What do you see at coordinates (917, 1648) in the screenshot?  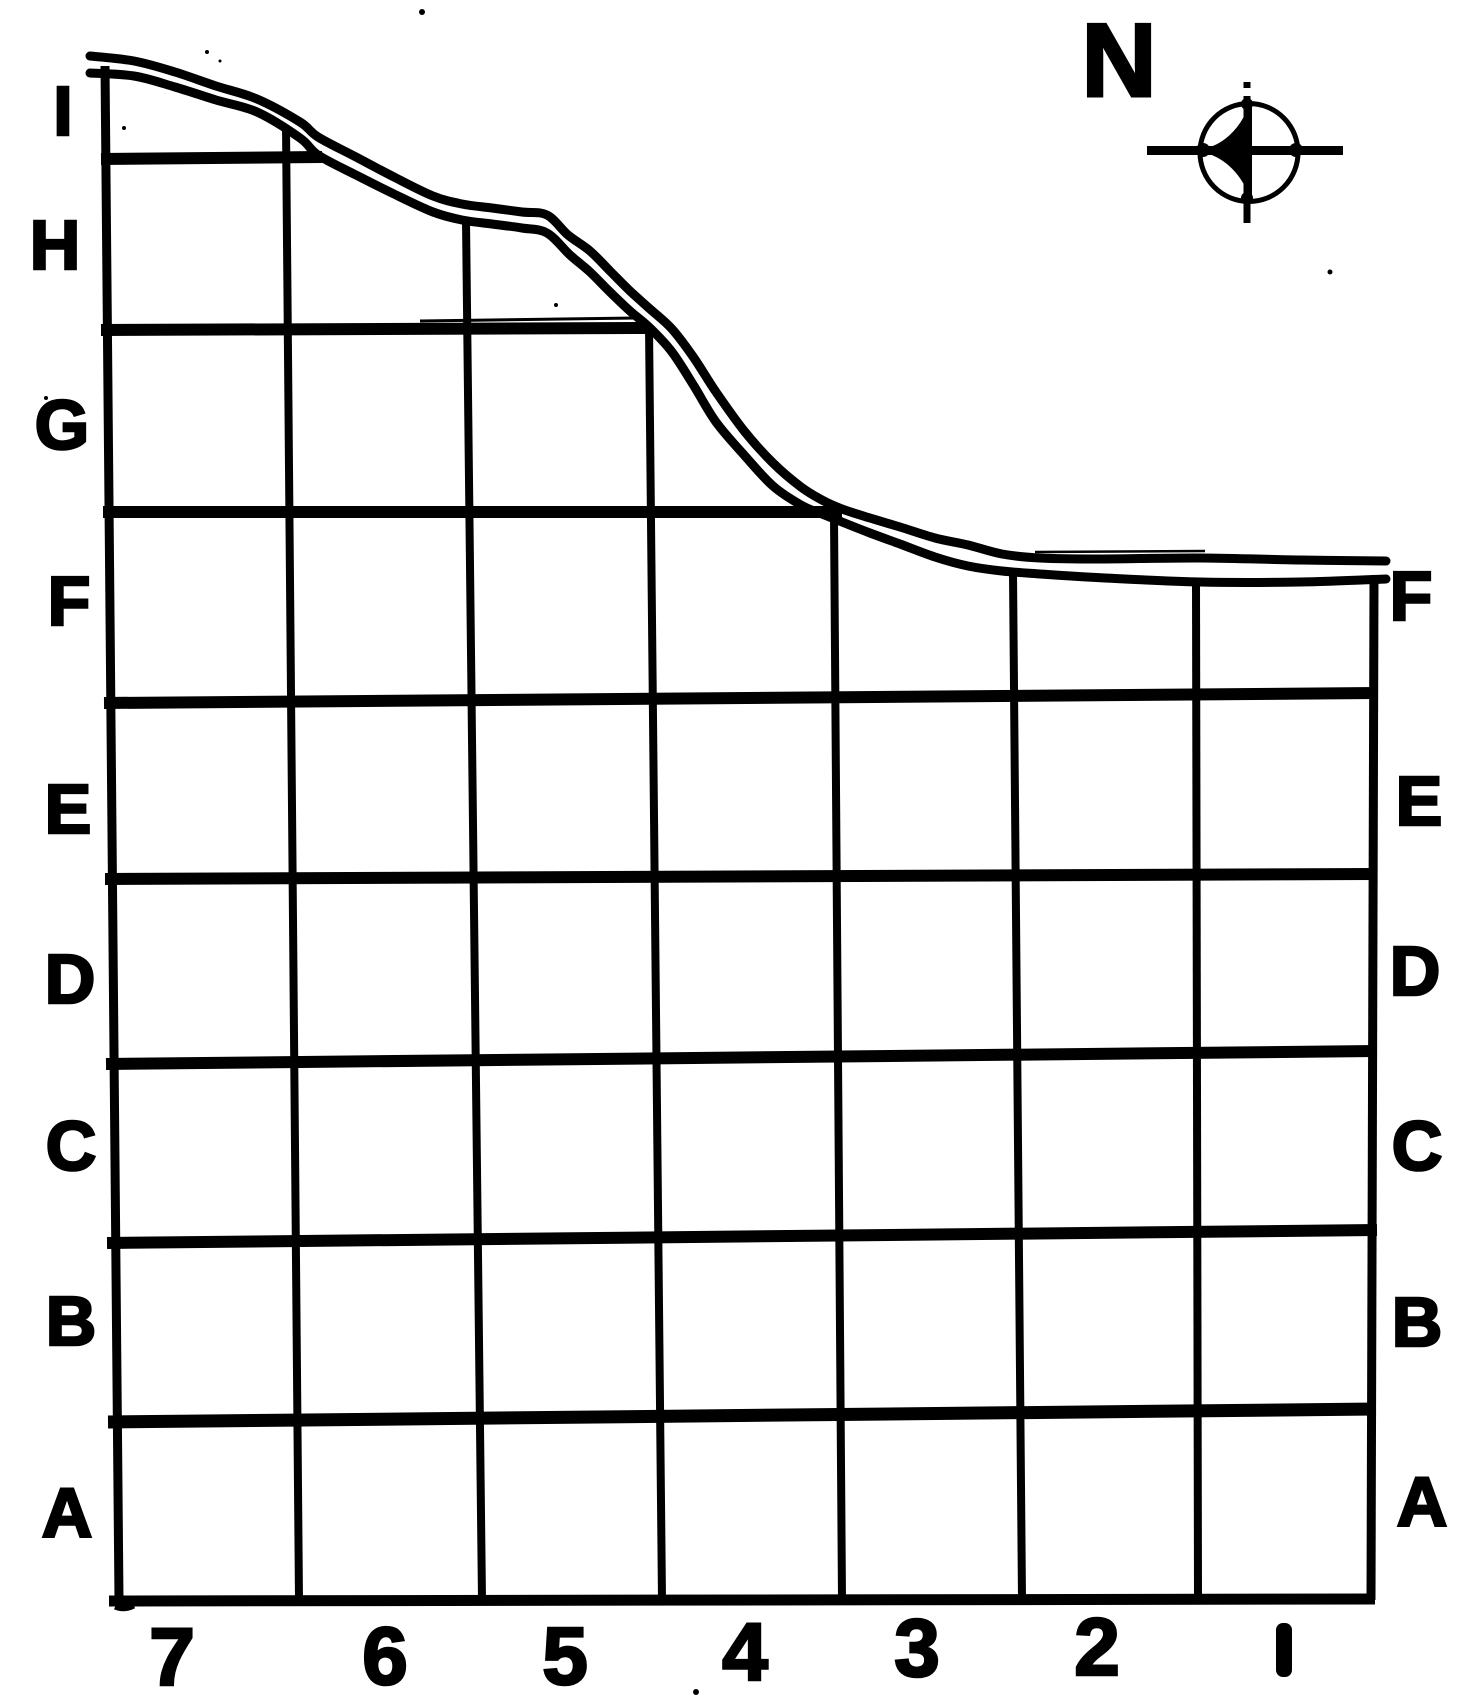 I see `svg-text: 3` at bounding box center [917, 1648].